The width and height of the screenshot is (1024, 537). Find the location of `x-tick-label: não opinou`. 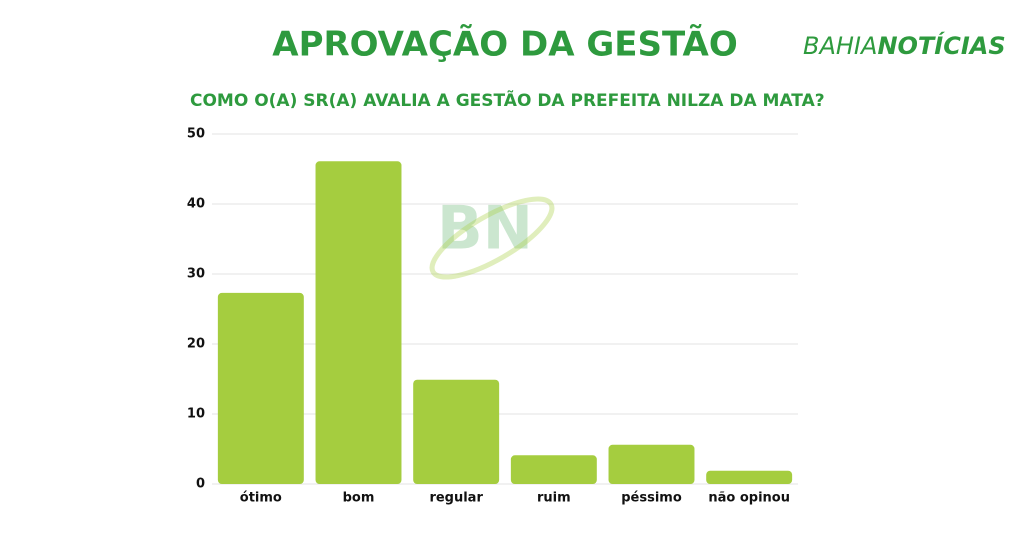

x-tick-label: não opinou is located at coordinates (749, 498).